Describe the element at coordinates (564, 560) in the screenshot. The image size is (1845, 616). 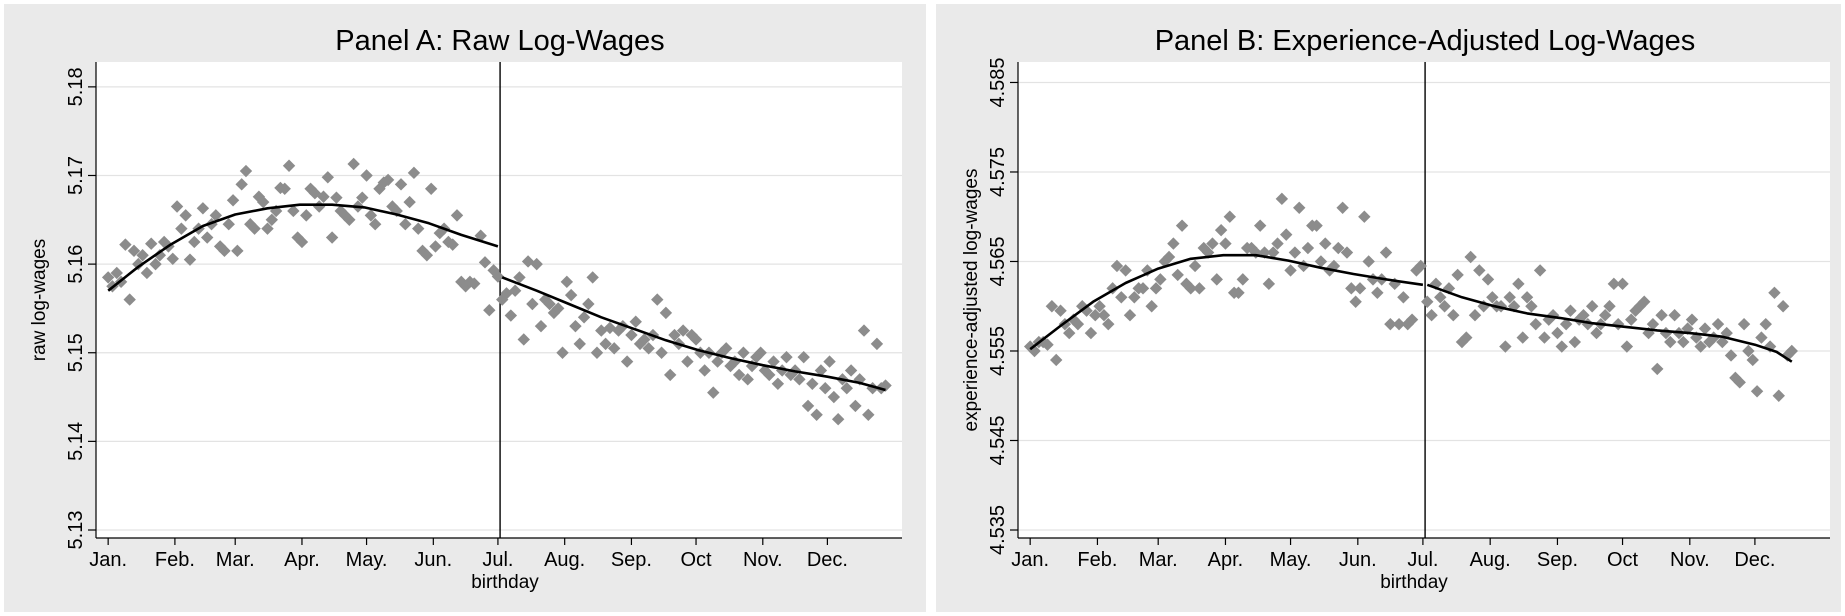
I see `x-tick-label: Aug.` at that location.